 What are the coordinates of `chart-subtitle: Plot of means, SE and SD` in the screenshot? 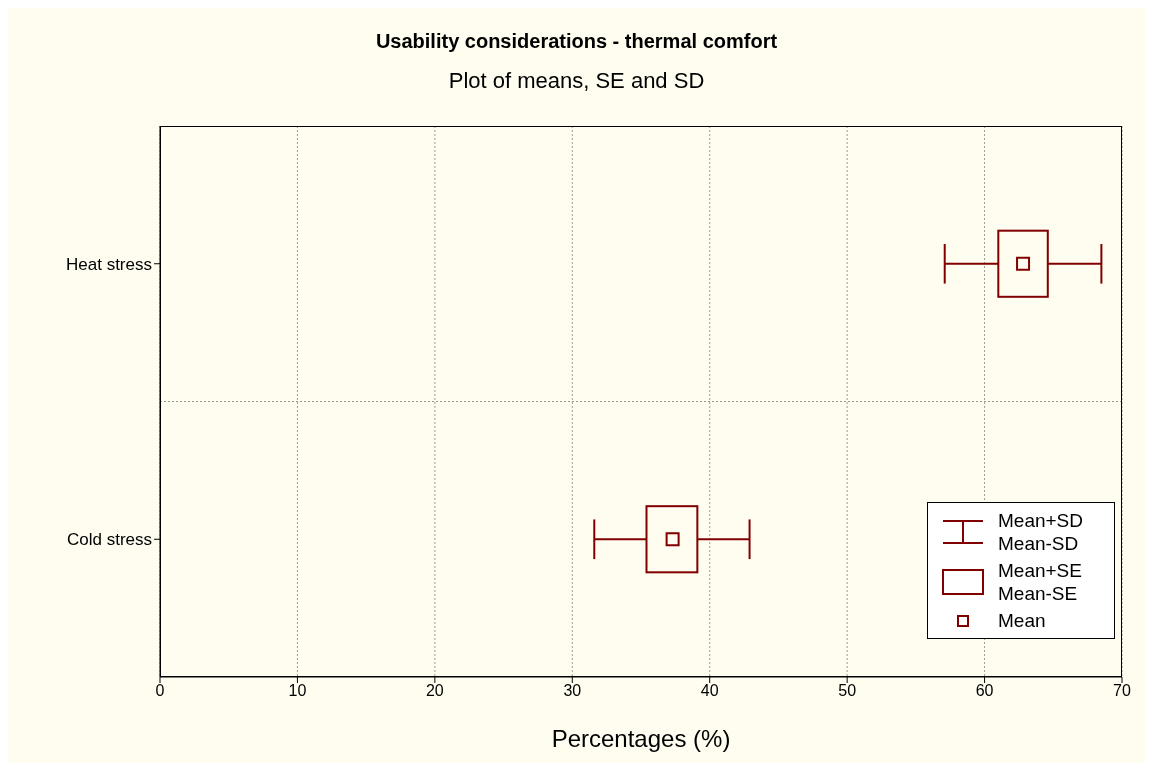 It's located at (576, 81).